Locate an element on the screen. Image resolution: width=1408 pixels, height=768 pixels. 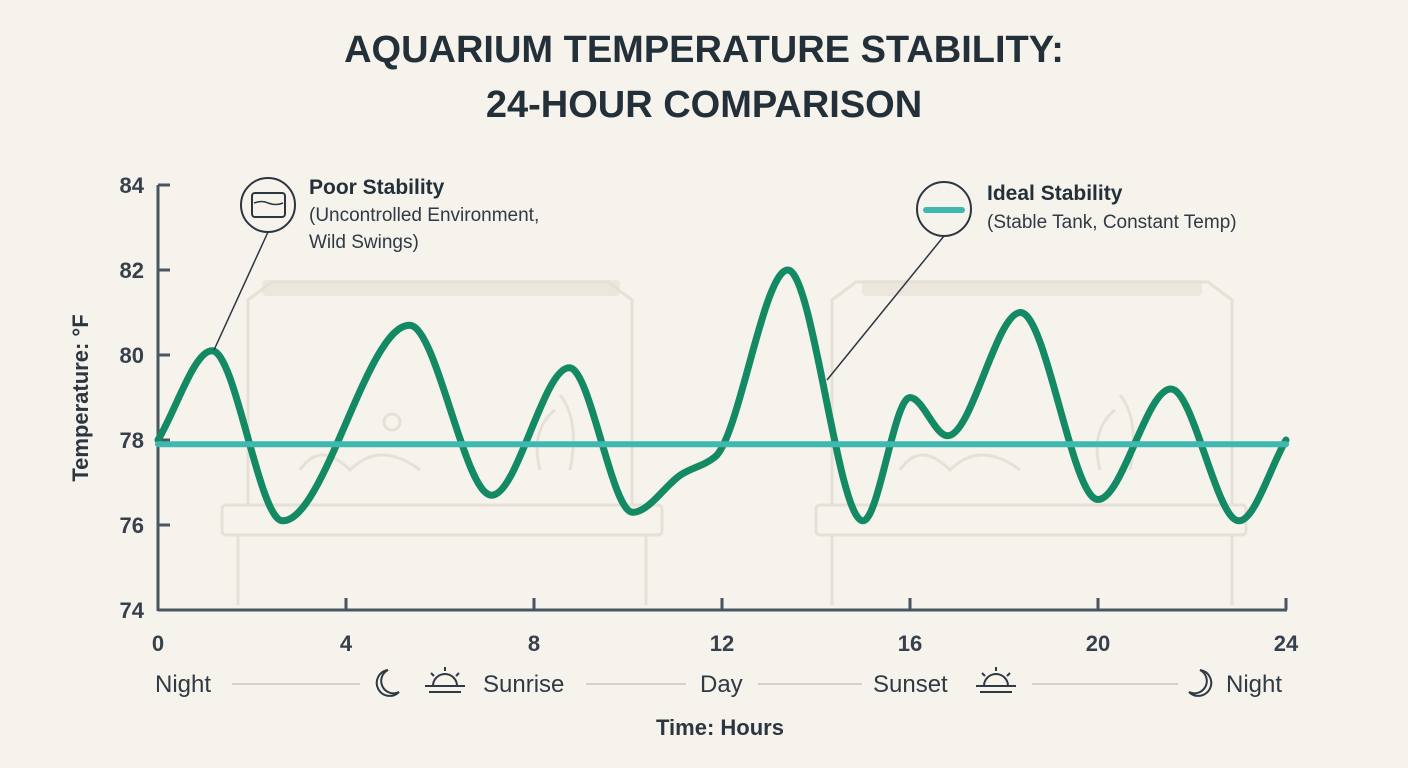
y-tick-label-76: 76 is located at coordinates (132, 525).